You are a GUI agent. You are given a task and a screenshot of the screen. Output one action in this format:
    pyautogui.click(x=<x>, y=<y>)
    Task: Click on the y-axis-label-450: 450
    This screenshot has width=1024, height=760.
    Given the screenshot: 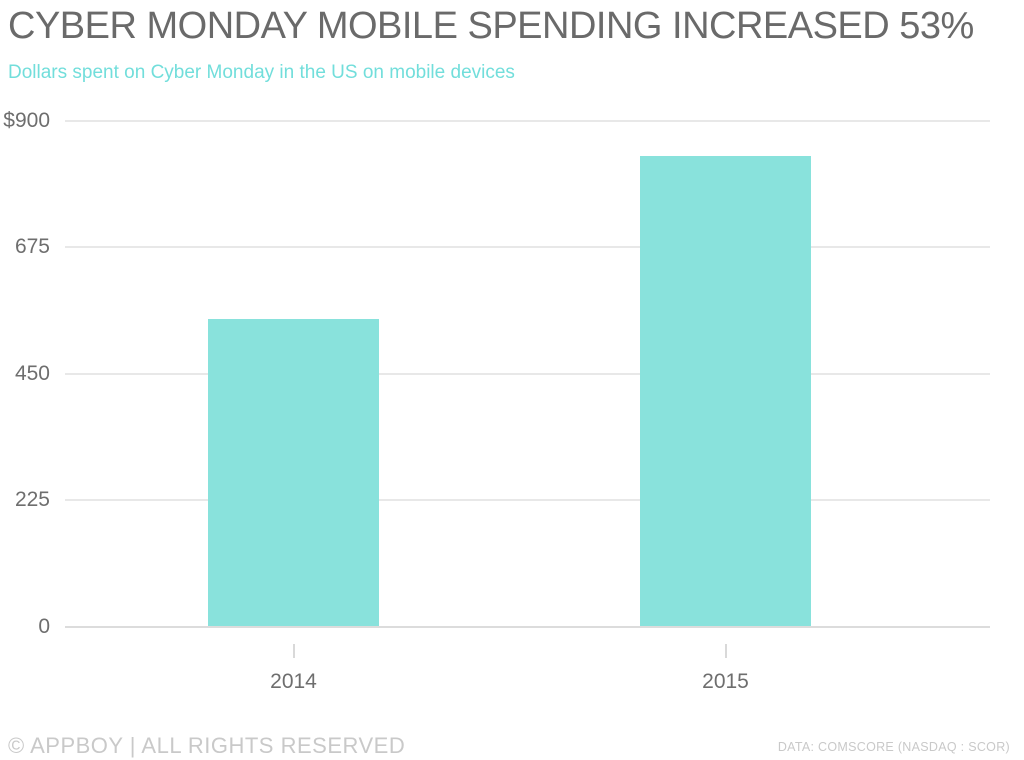 What is the action you would take?
    pyautogui.click(x=32, y=373)
    